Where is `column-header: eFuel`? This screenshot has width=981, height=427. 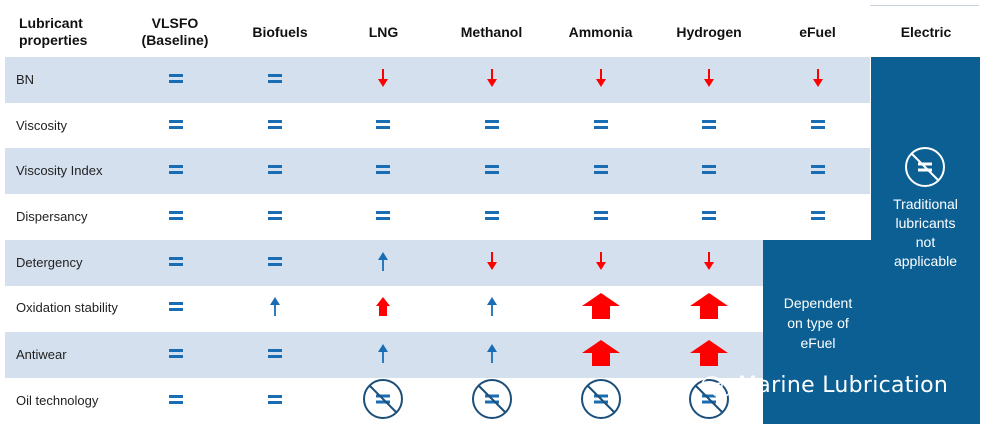 column-header: eFuel is located at coordinates (817, 31).